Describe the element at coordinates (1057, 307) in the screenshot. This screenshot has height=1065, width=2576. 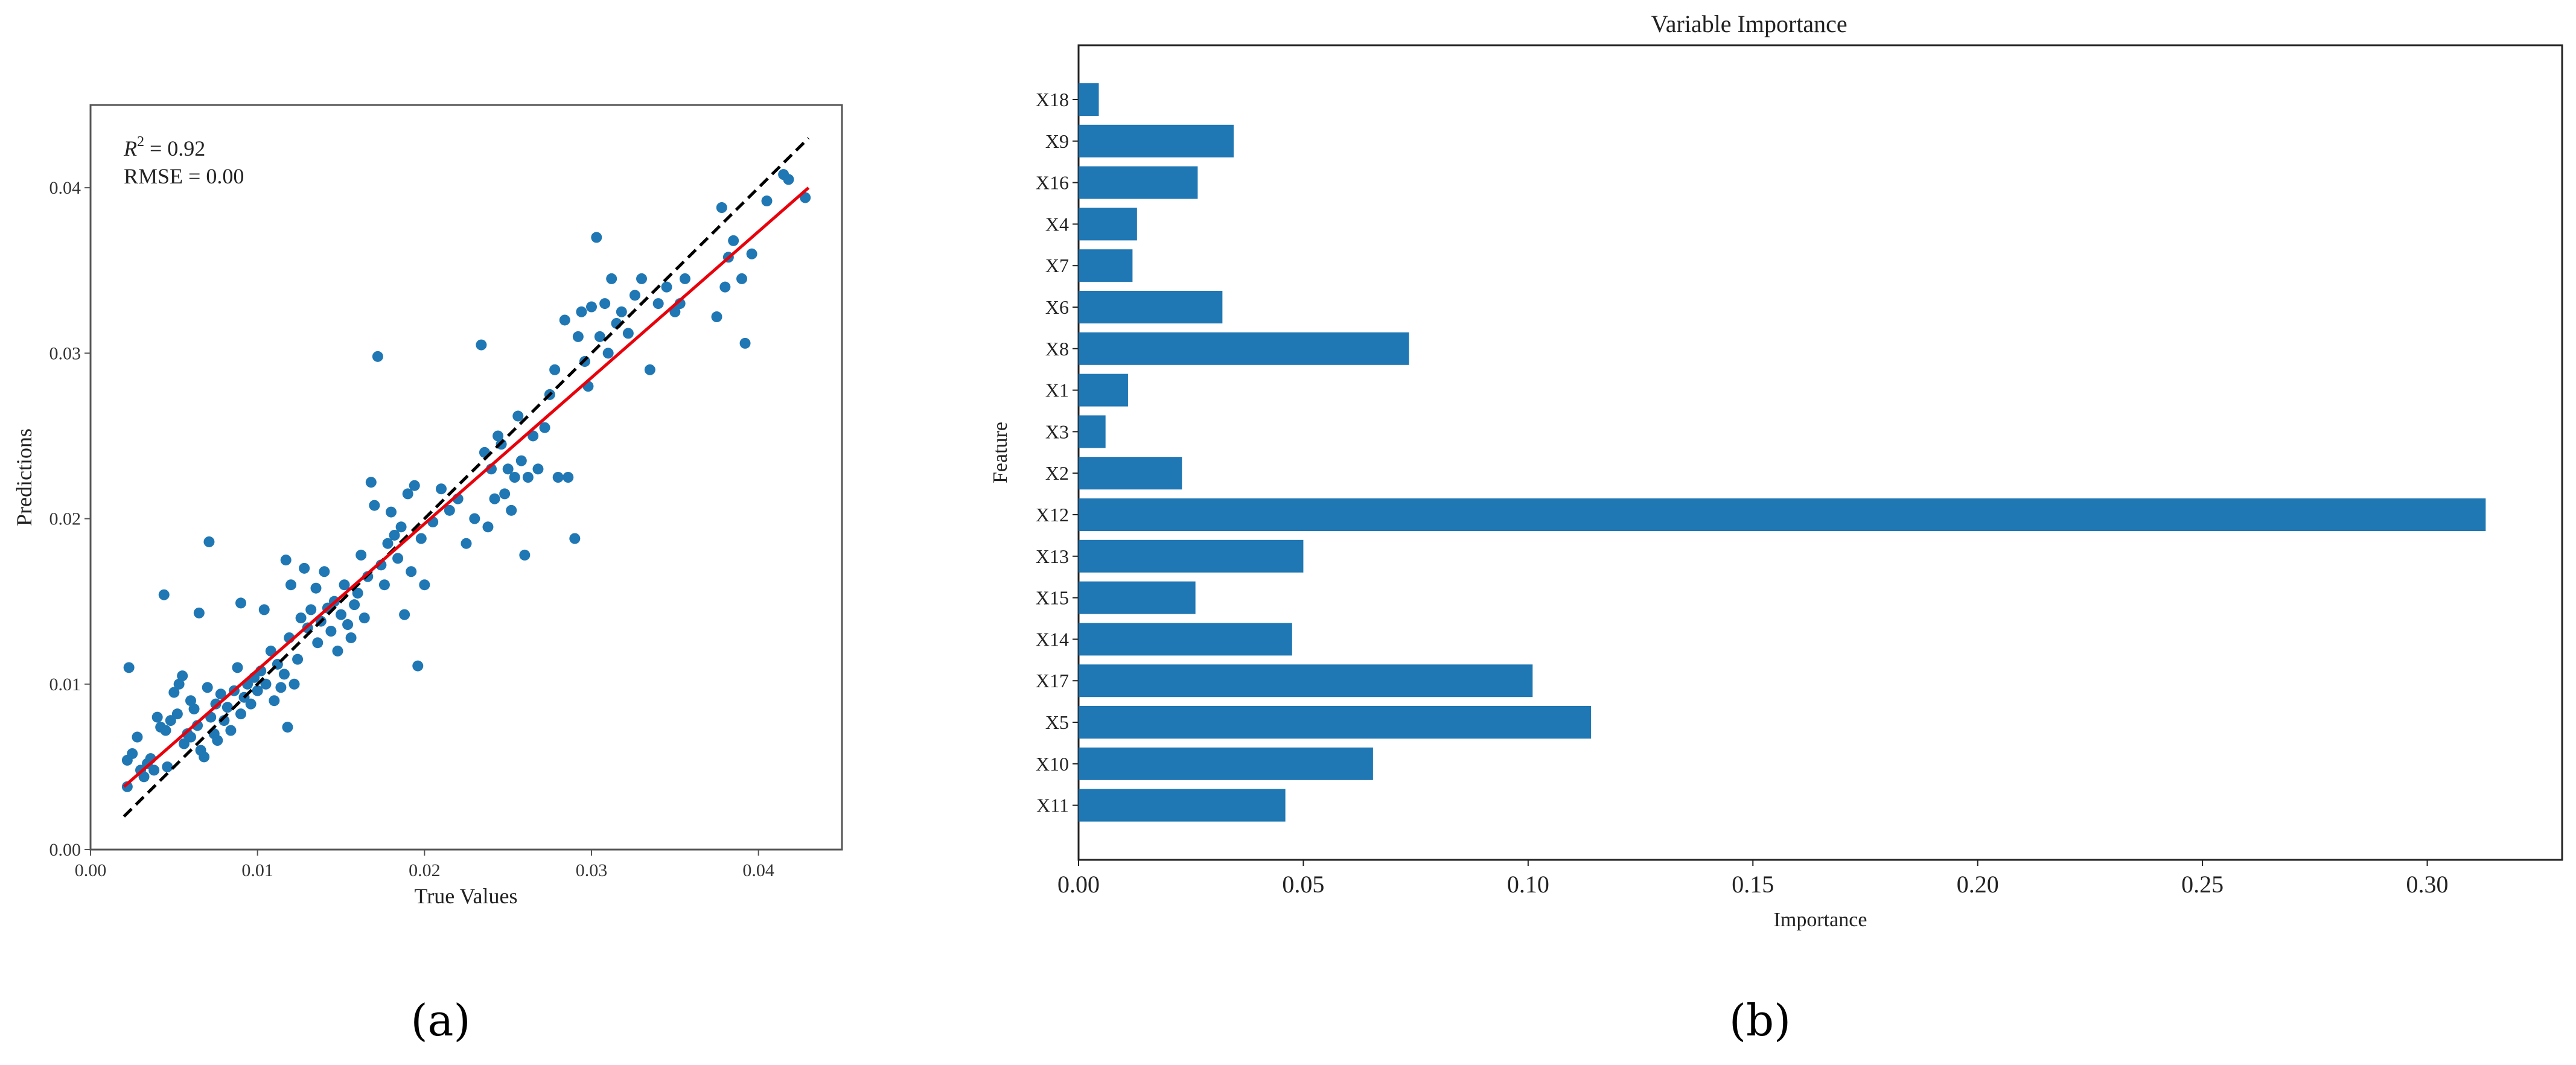
I see `bar-category-label: X6` at that location.